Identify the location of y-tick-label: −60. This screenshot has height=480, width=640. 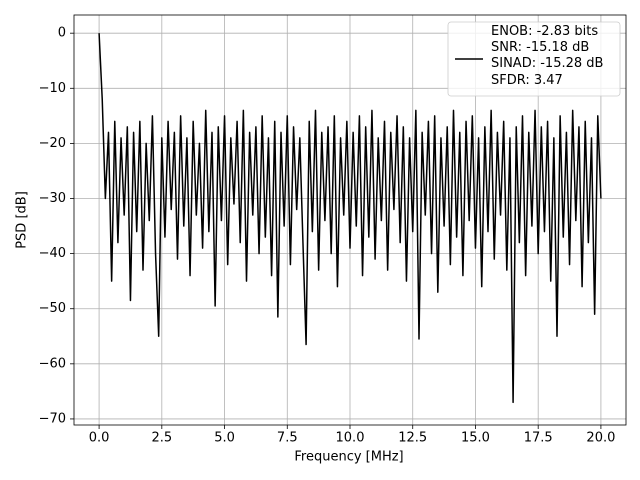
(52, 363).